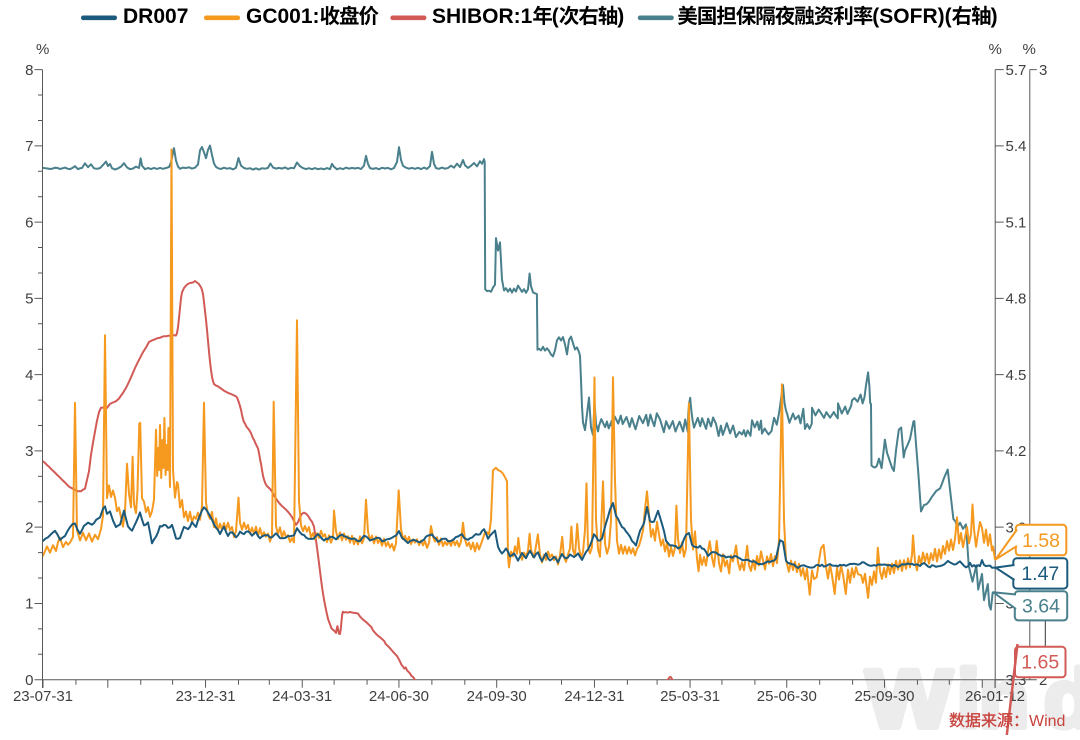  What do you see at coordinates (399, 696) in the screenshot?
I see `svg-text: 24-06-30` at bounding box center [399, 696].